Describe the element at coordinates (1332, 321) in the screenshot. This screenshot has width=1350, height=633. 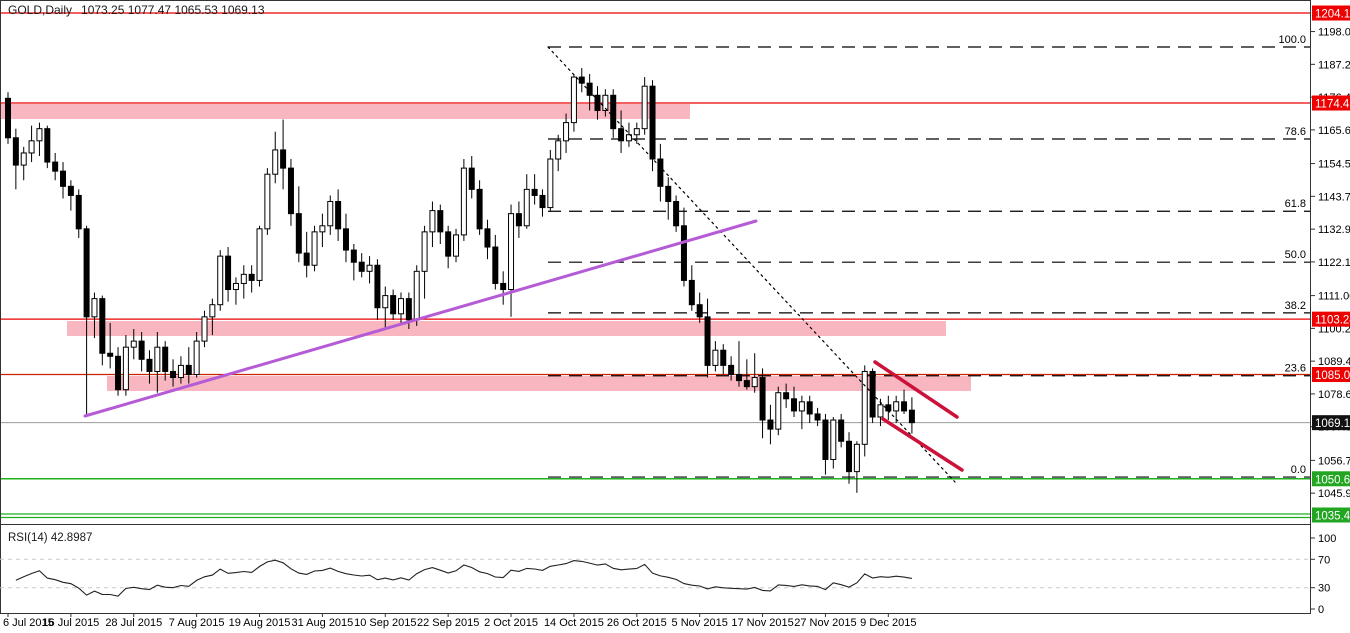
I see `price-badge-label: 1103.24` at that location.